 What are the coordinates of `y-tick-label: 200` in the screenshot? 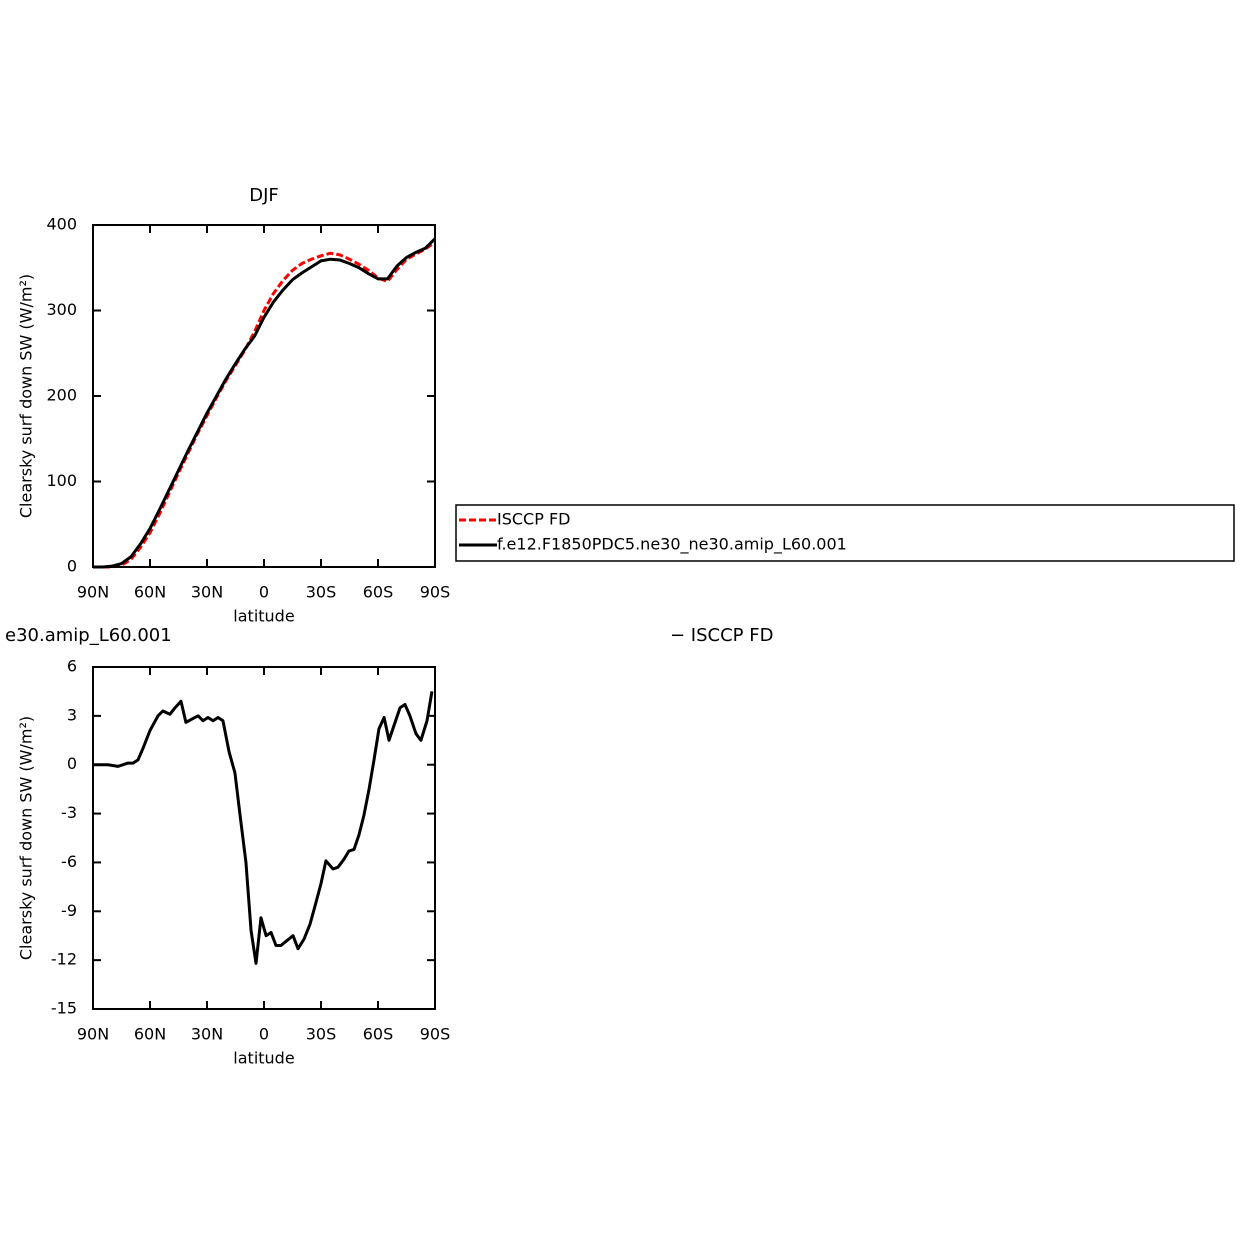 It's located at (61, 395).